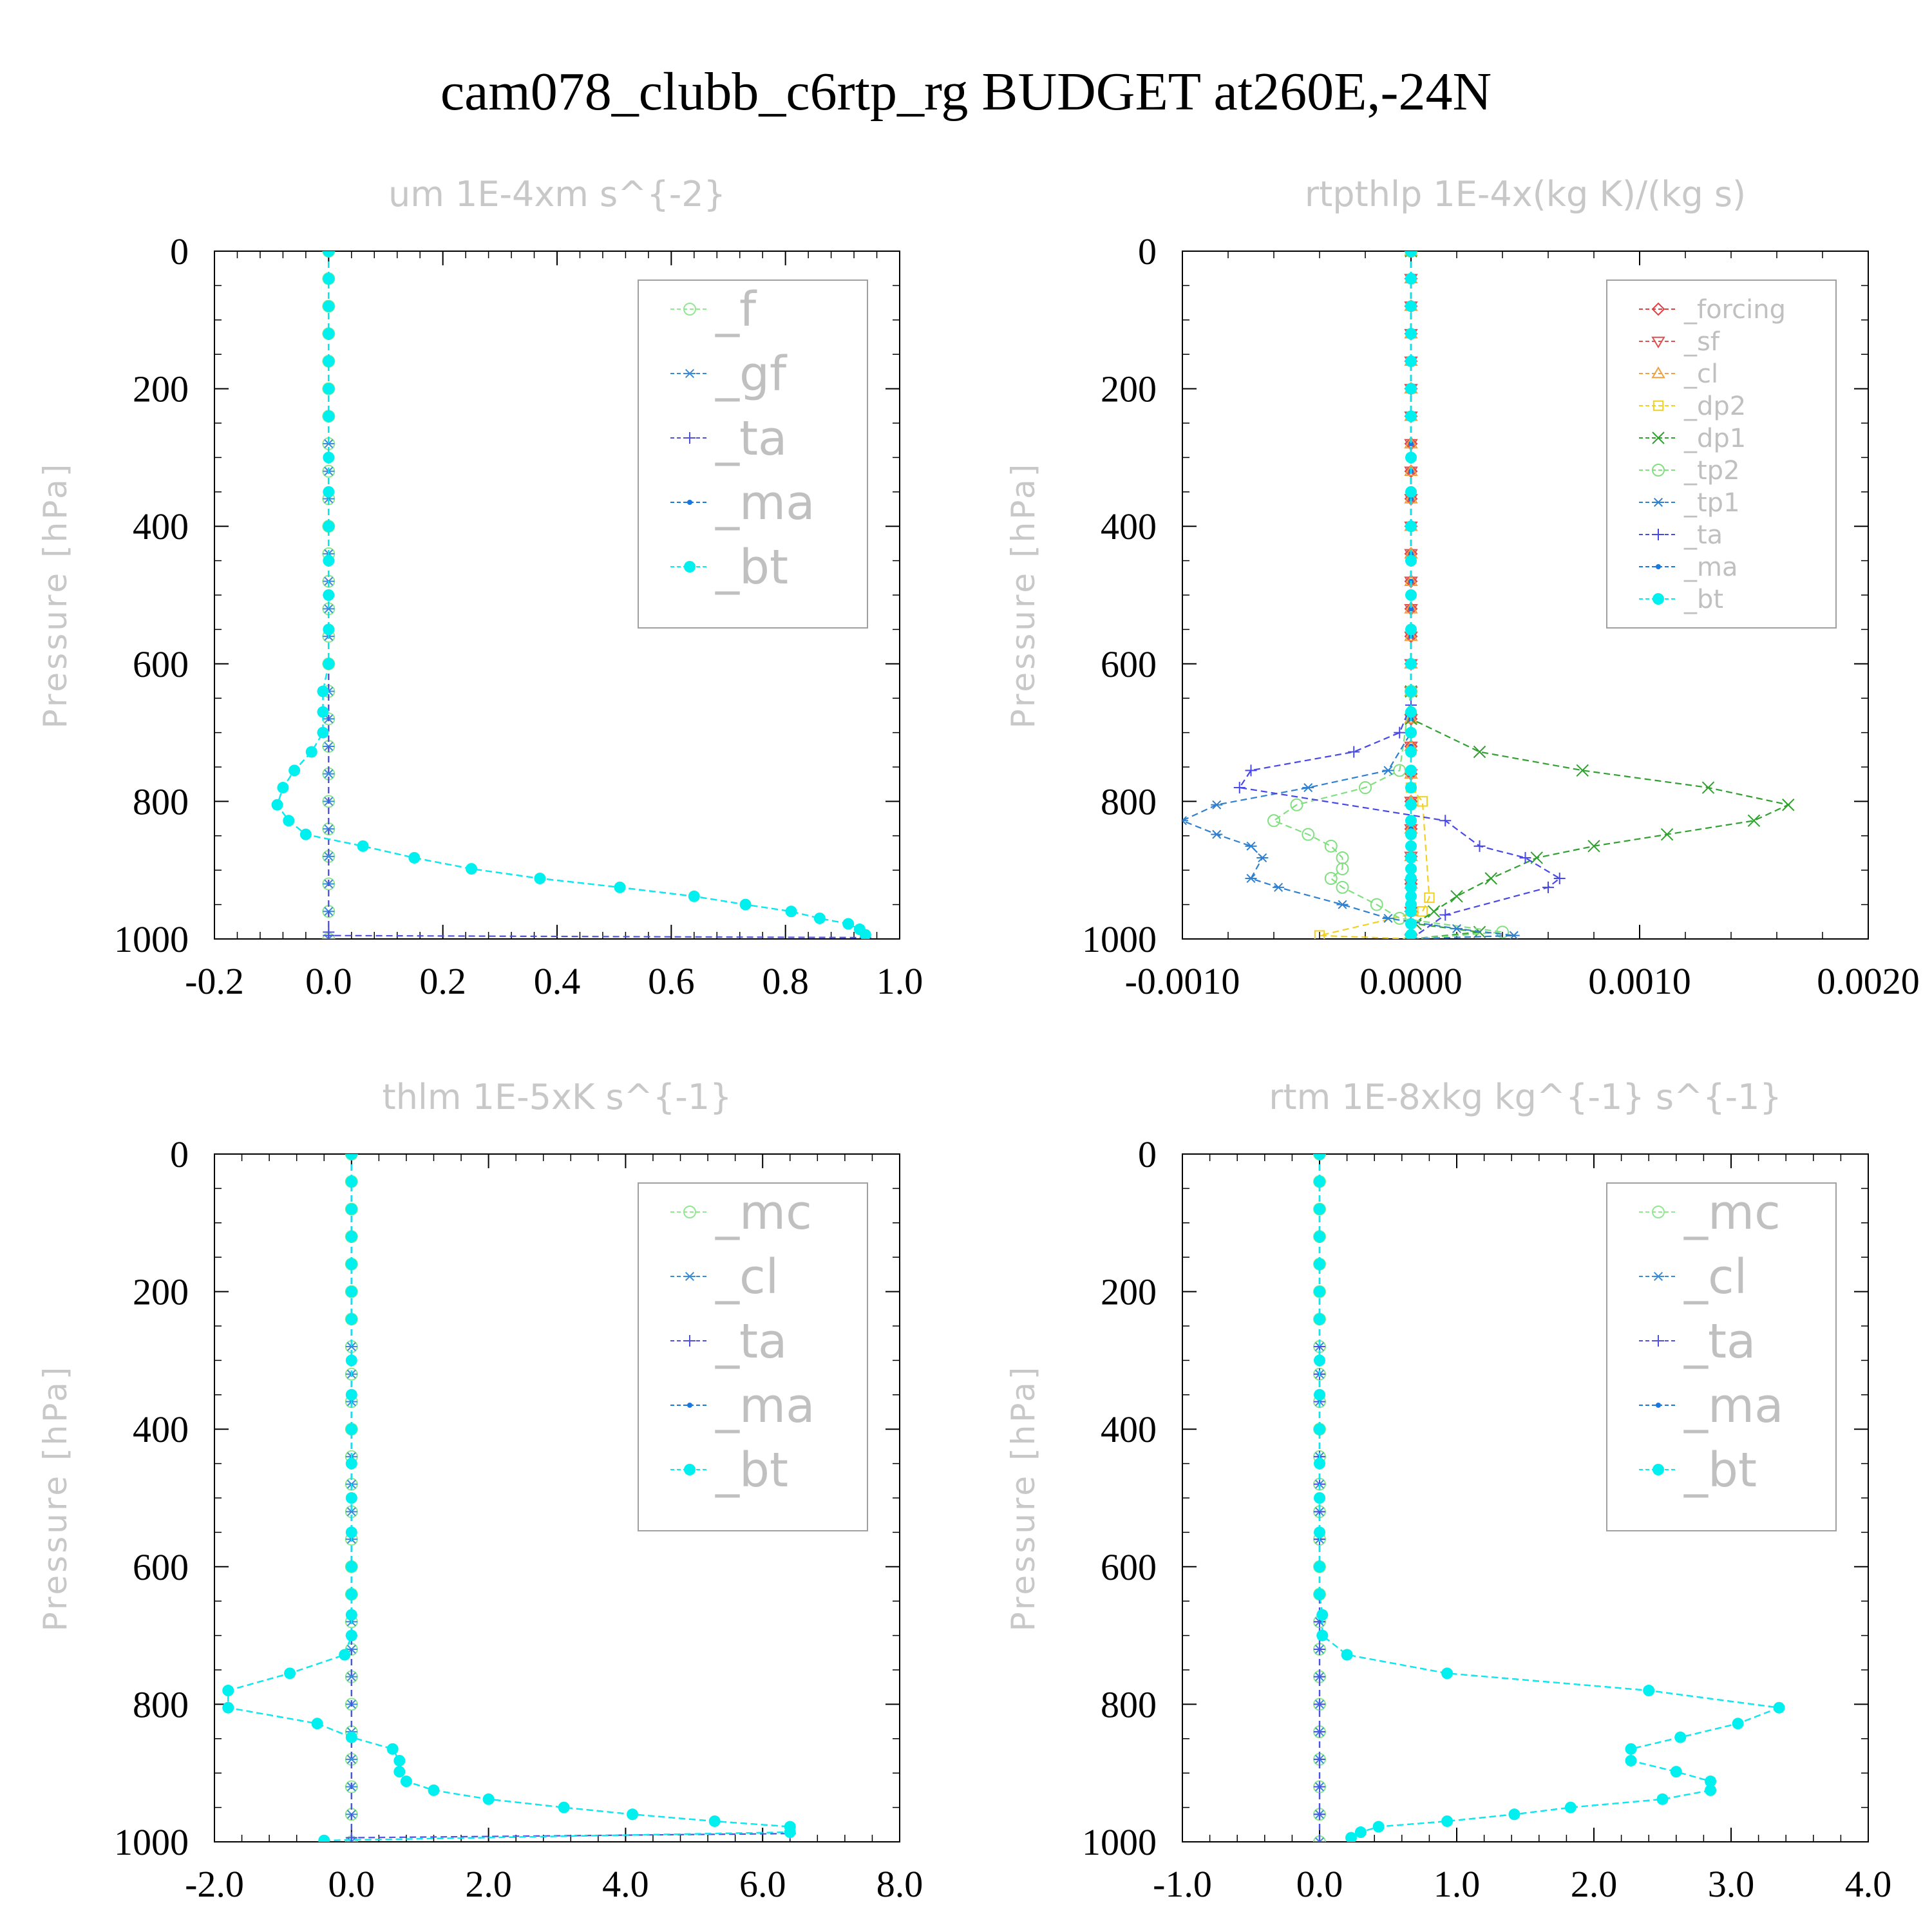 The width and height of the screenshot is (1932, 1932). What do you see at coordinates (329, 444) in the screenshot?
I see `series-gf-marker` at bounding box center [329, 444].